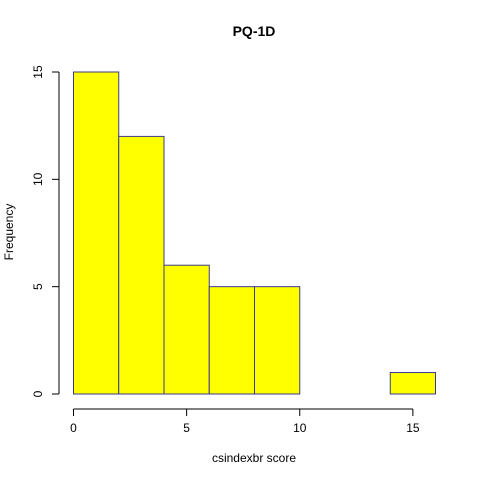 Image resolution: width=480 pixels, height=480 pixels. I want to click on y-axis-label: Frequency, so click(9, 232).